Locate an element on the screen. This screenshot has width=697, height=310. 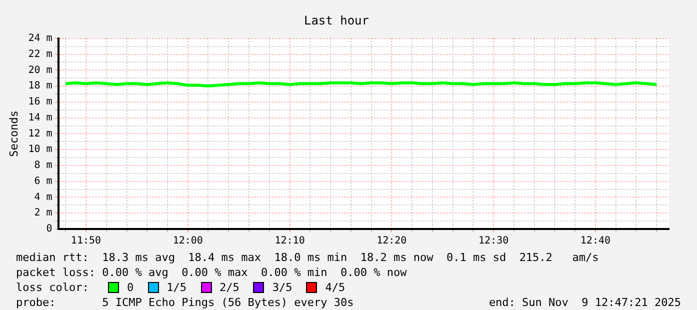
y-tick-label: 6 m is located at coordinates (43, 181).